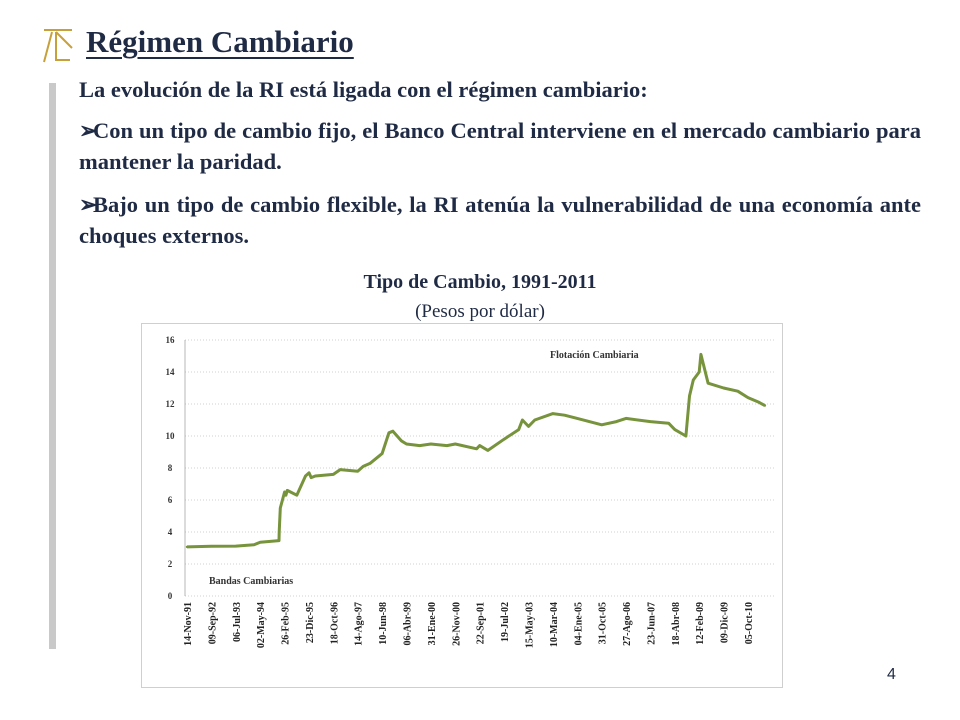  What do you see at coordinates (170, 468) in the screenshot?
I see `y-tick-label: 8` at bounding box center [170, 468].